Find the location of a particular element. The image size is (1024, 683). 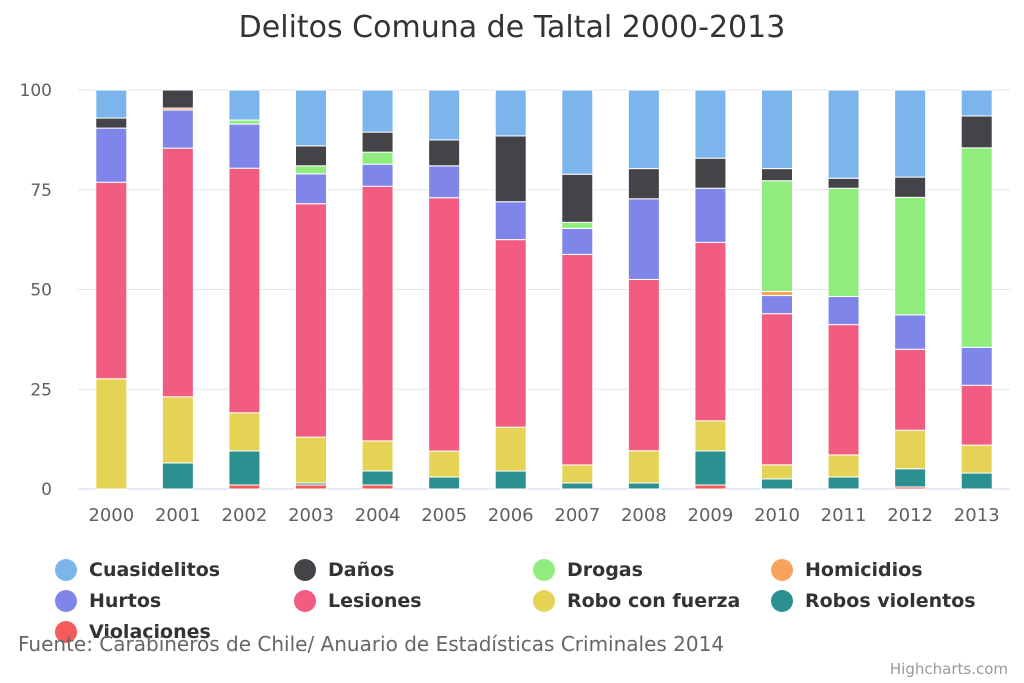

legend-label: Hurtos is located at coordinates (125, 601).